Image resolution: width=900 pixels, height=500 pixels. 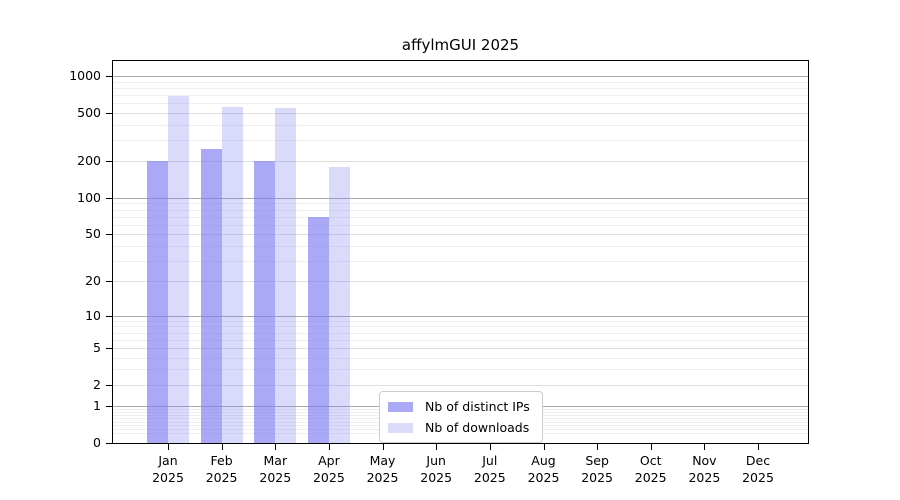 I want to click on legend-item-downloads: Nb of downloads, so click(x=460, y=427).